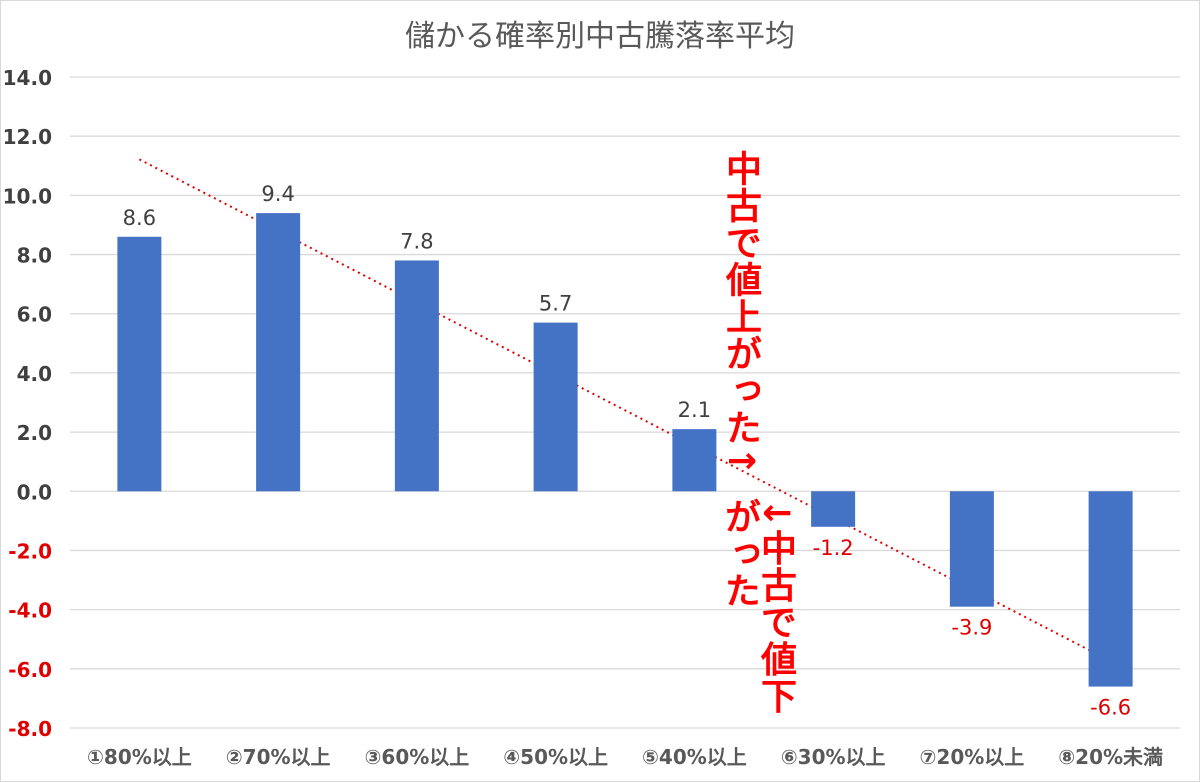  I want to click on annotation-price-up: 中古で値上がった↑, so click(740, 314).